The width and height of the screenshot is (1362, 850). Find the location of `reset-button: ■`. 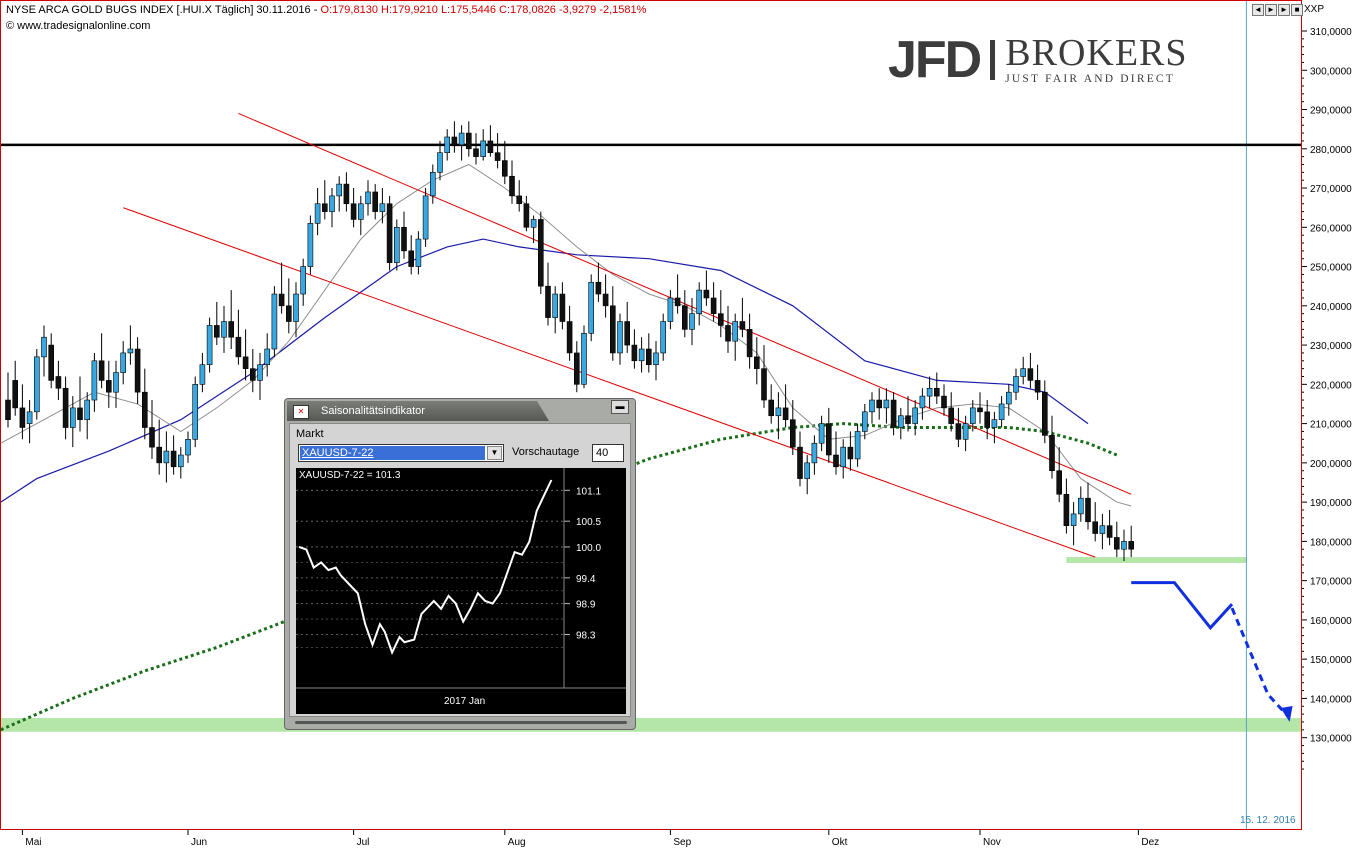

reset-button: ■ is located at coordinates (1297, 10).